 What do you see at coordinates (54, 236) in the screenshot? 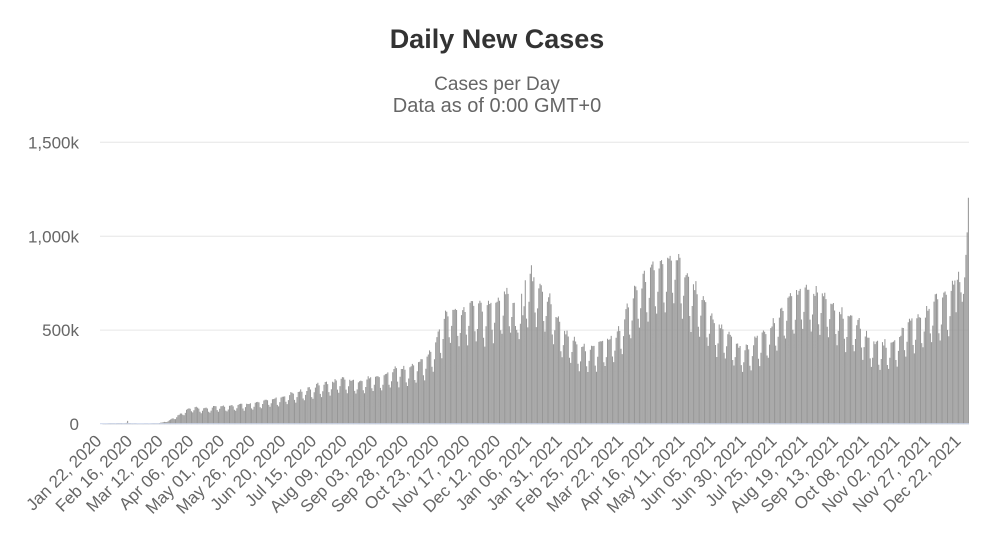
I see `svg-text: 1,000k` at bounding box center [54, 236].